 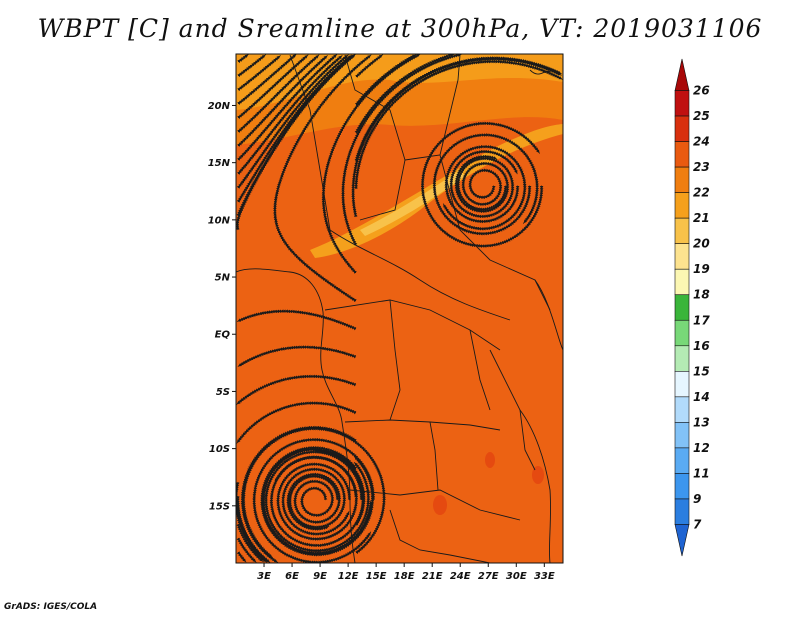 What do you see at coordinates (488, 575) in the screenshot?
I see `lon-tick-label: 27E` at bounding box center [488, 575].